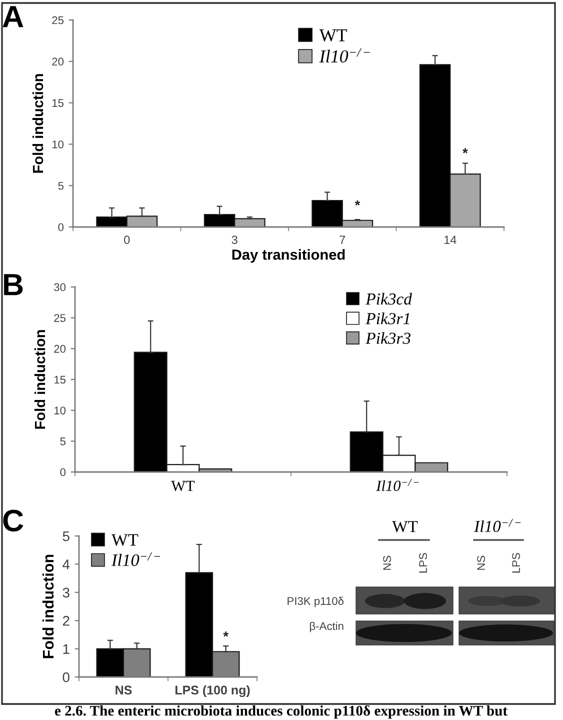 The height and width of the screenshot is (720, 563). I want to click on legend-label: Pik3r3, so click(388, 338).